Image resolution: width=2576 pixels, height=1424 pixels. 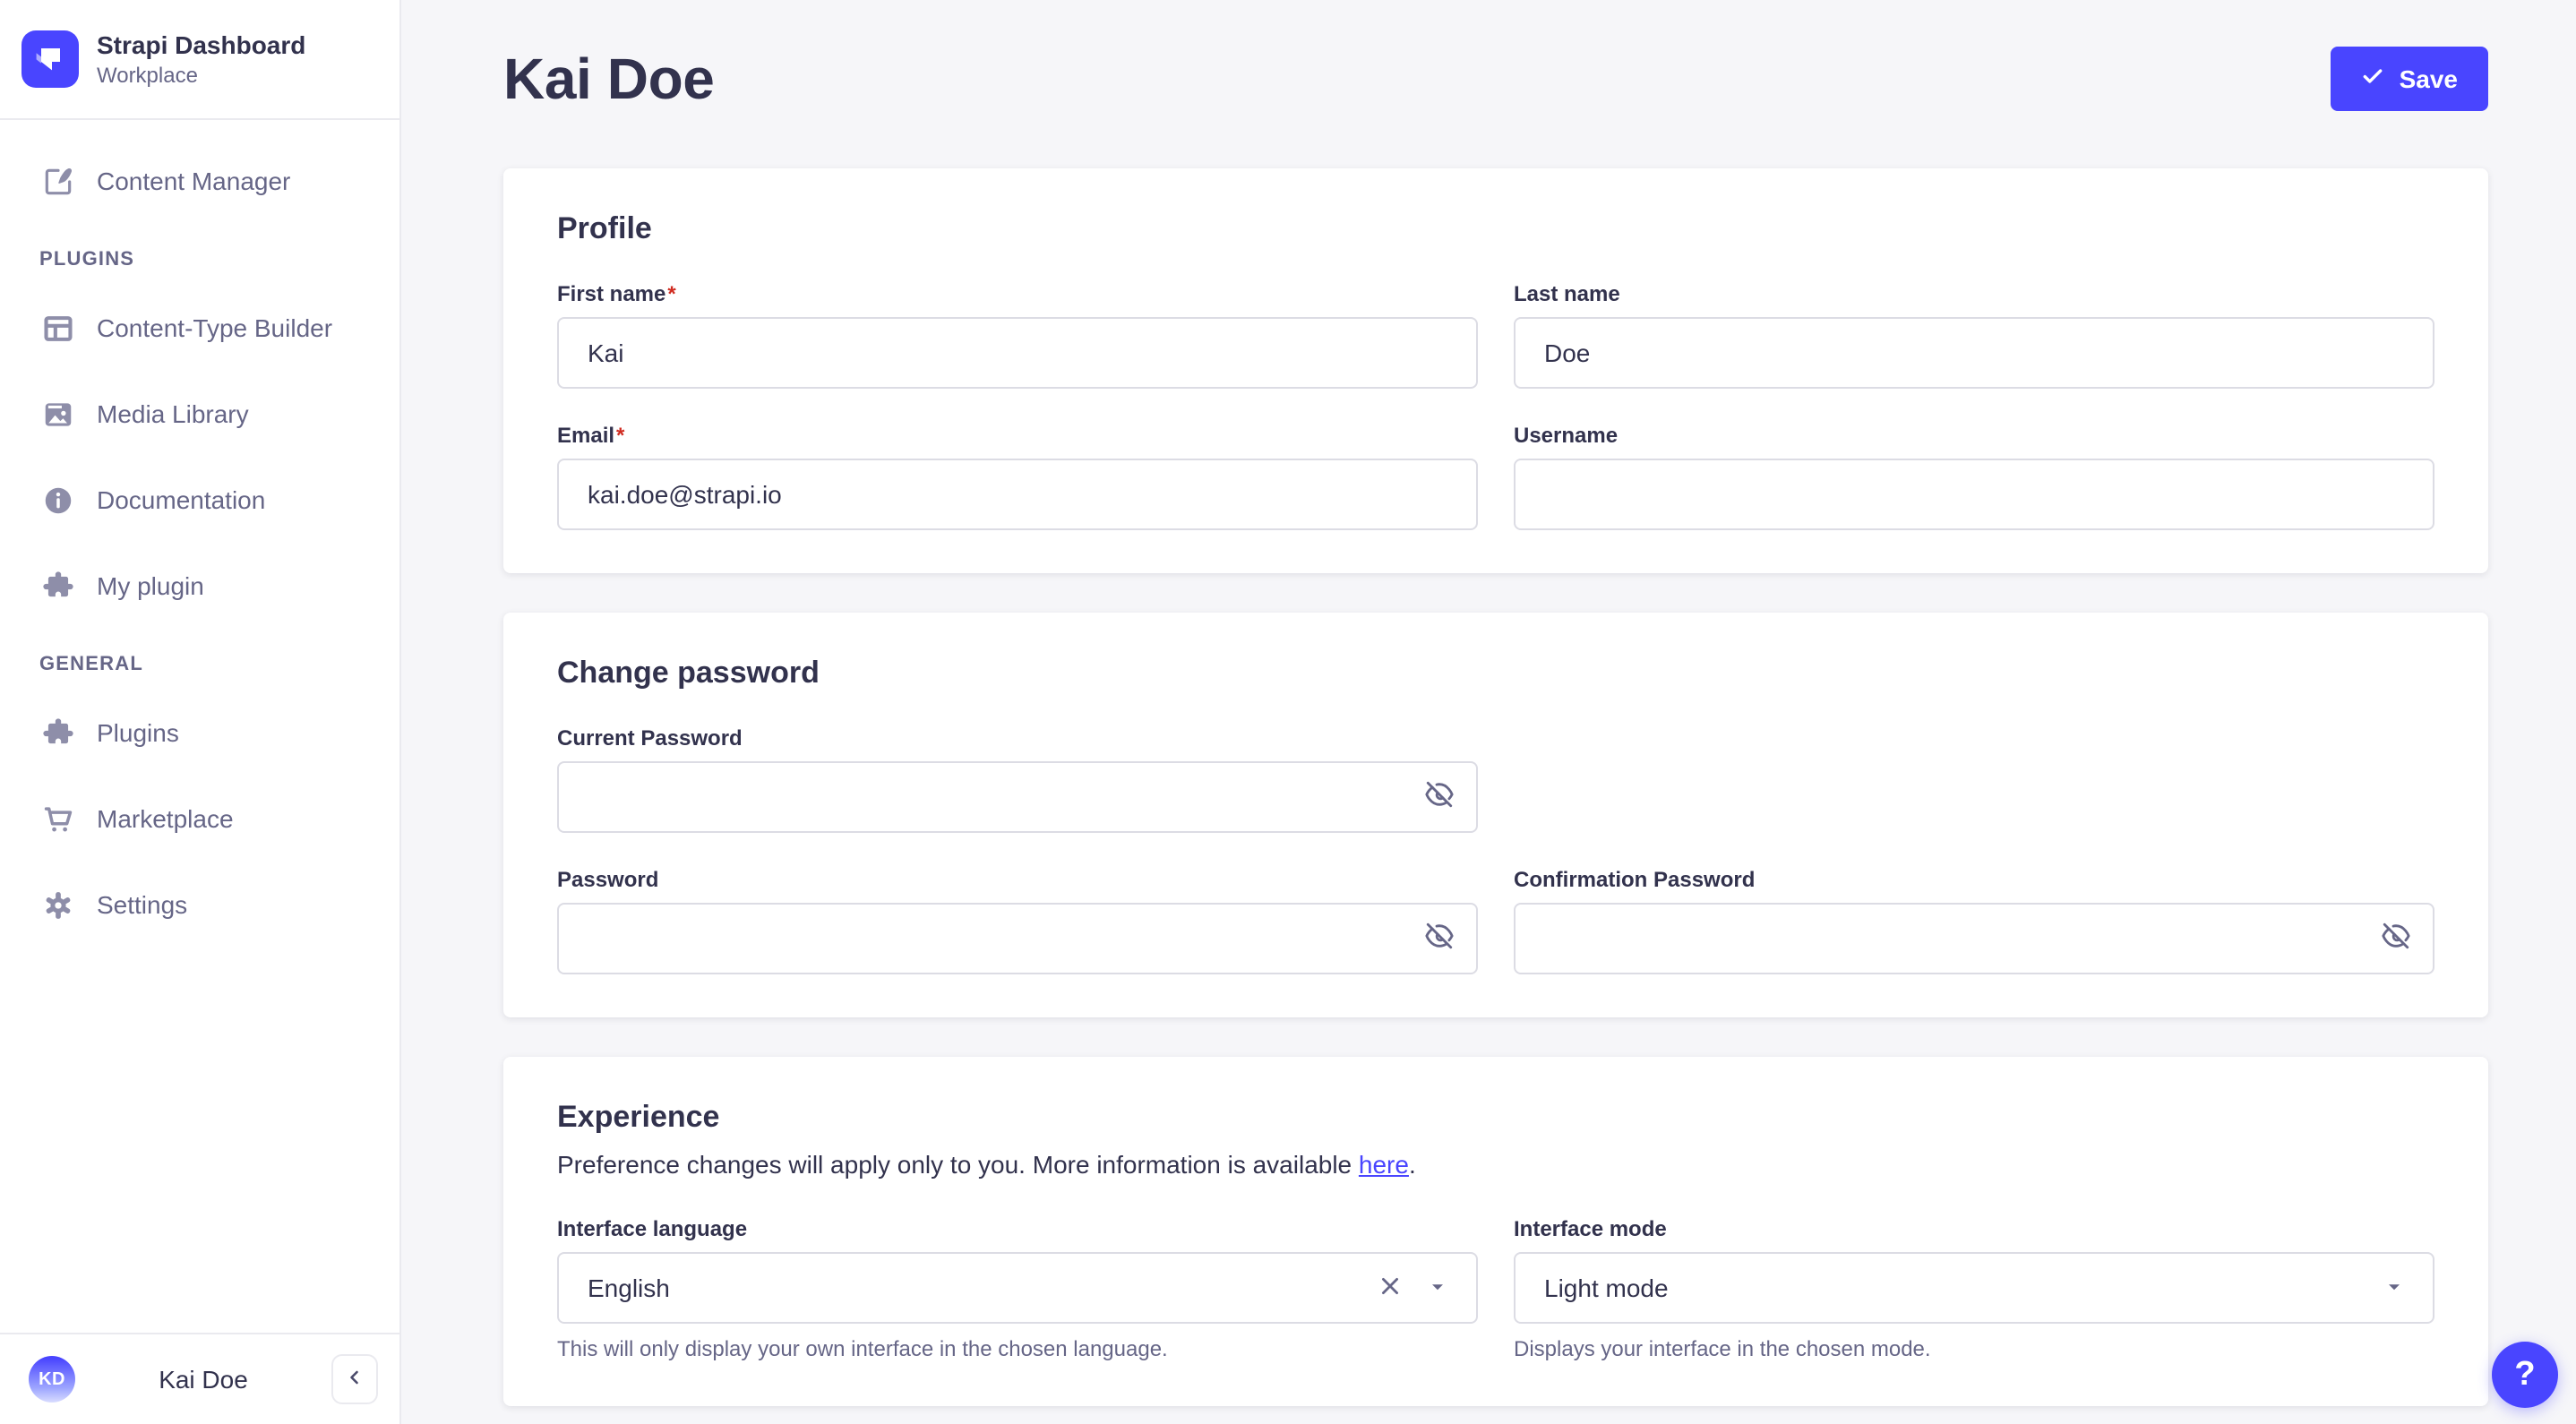 What do you see at coordinates (1974, 494) in the screenshot?
I see `username-input` at bounding box center [1974, 494].